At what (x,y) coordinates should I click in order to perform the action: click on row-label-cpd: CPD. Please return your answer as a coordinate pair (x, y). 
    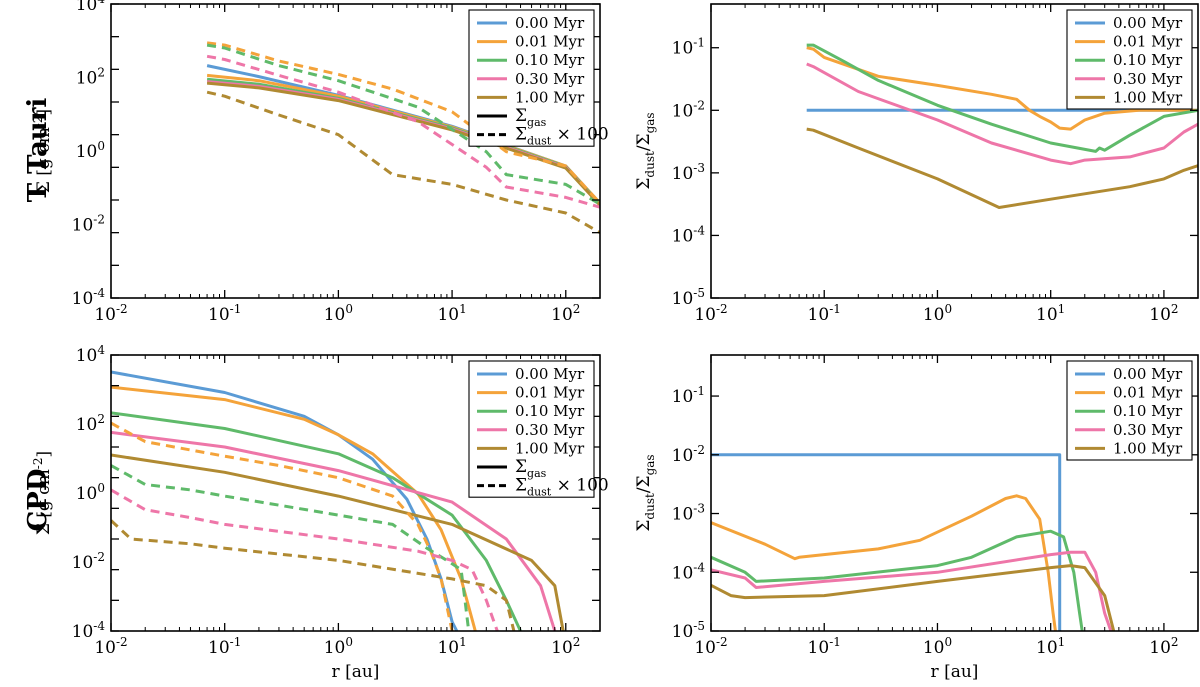
    Looking at the image, I should click on (38, 500).